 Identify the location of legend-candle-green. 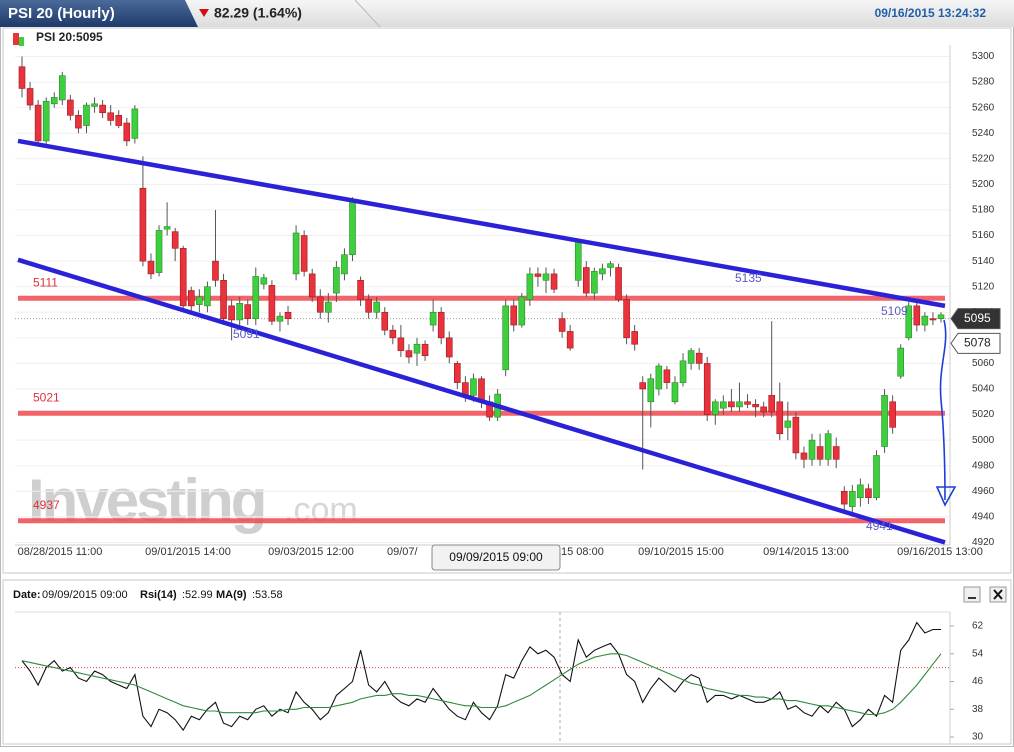
(21, 41).